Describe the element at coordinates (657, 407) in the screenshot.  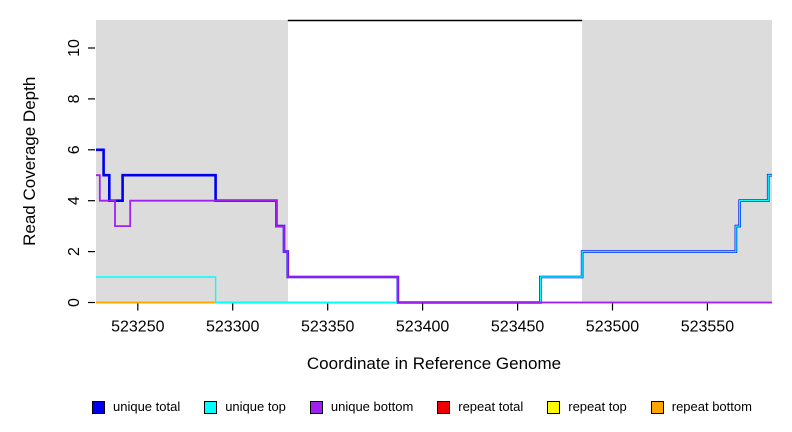
I see `repeat-bottom-swatch-icon` at that location.